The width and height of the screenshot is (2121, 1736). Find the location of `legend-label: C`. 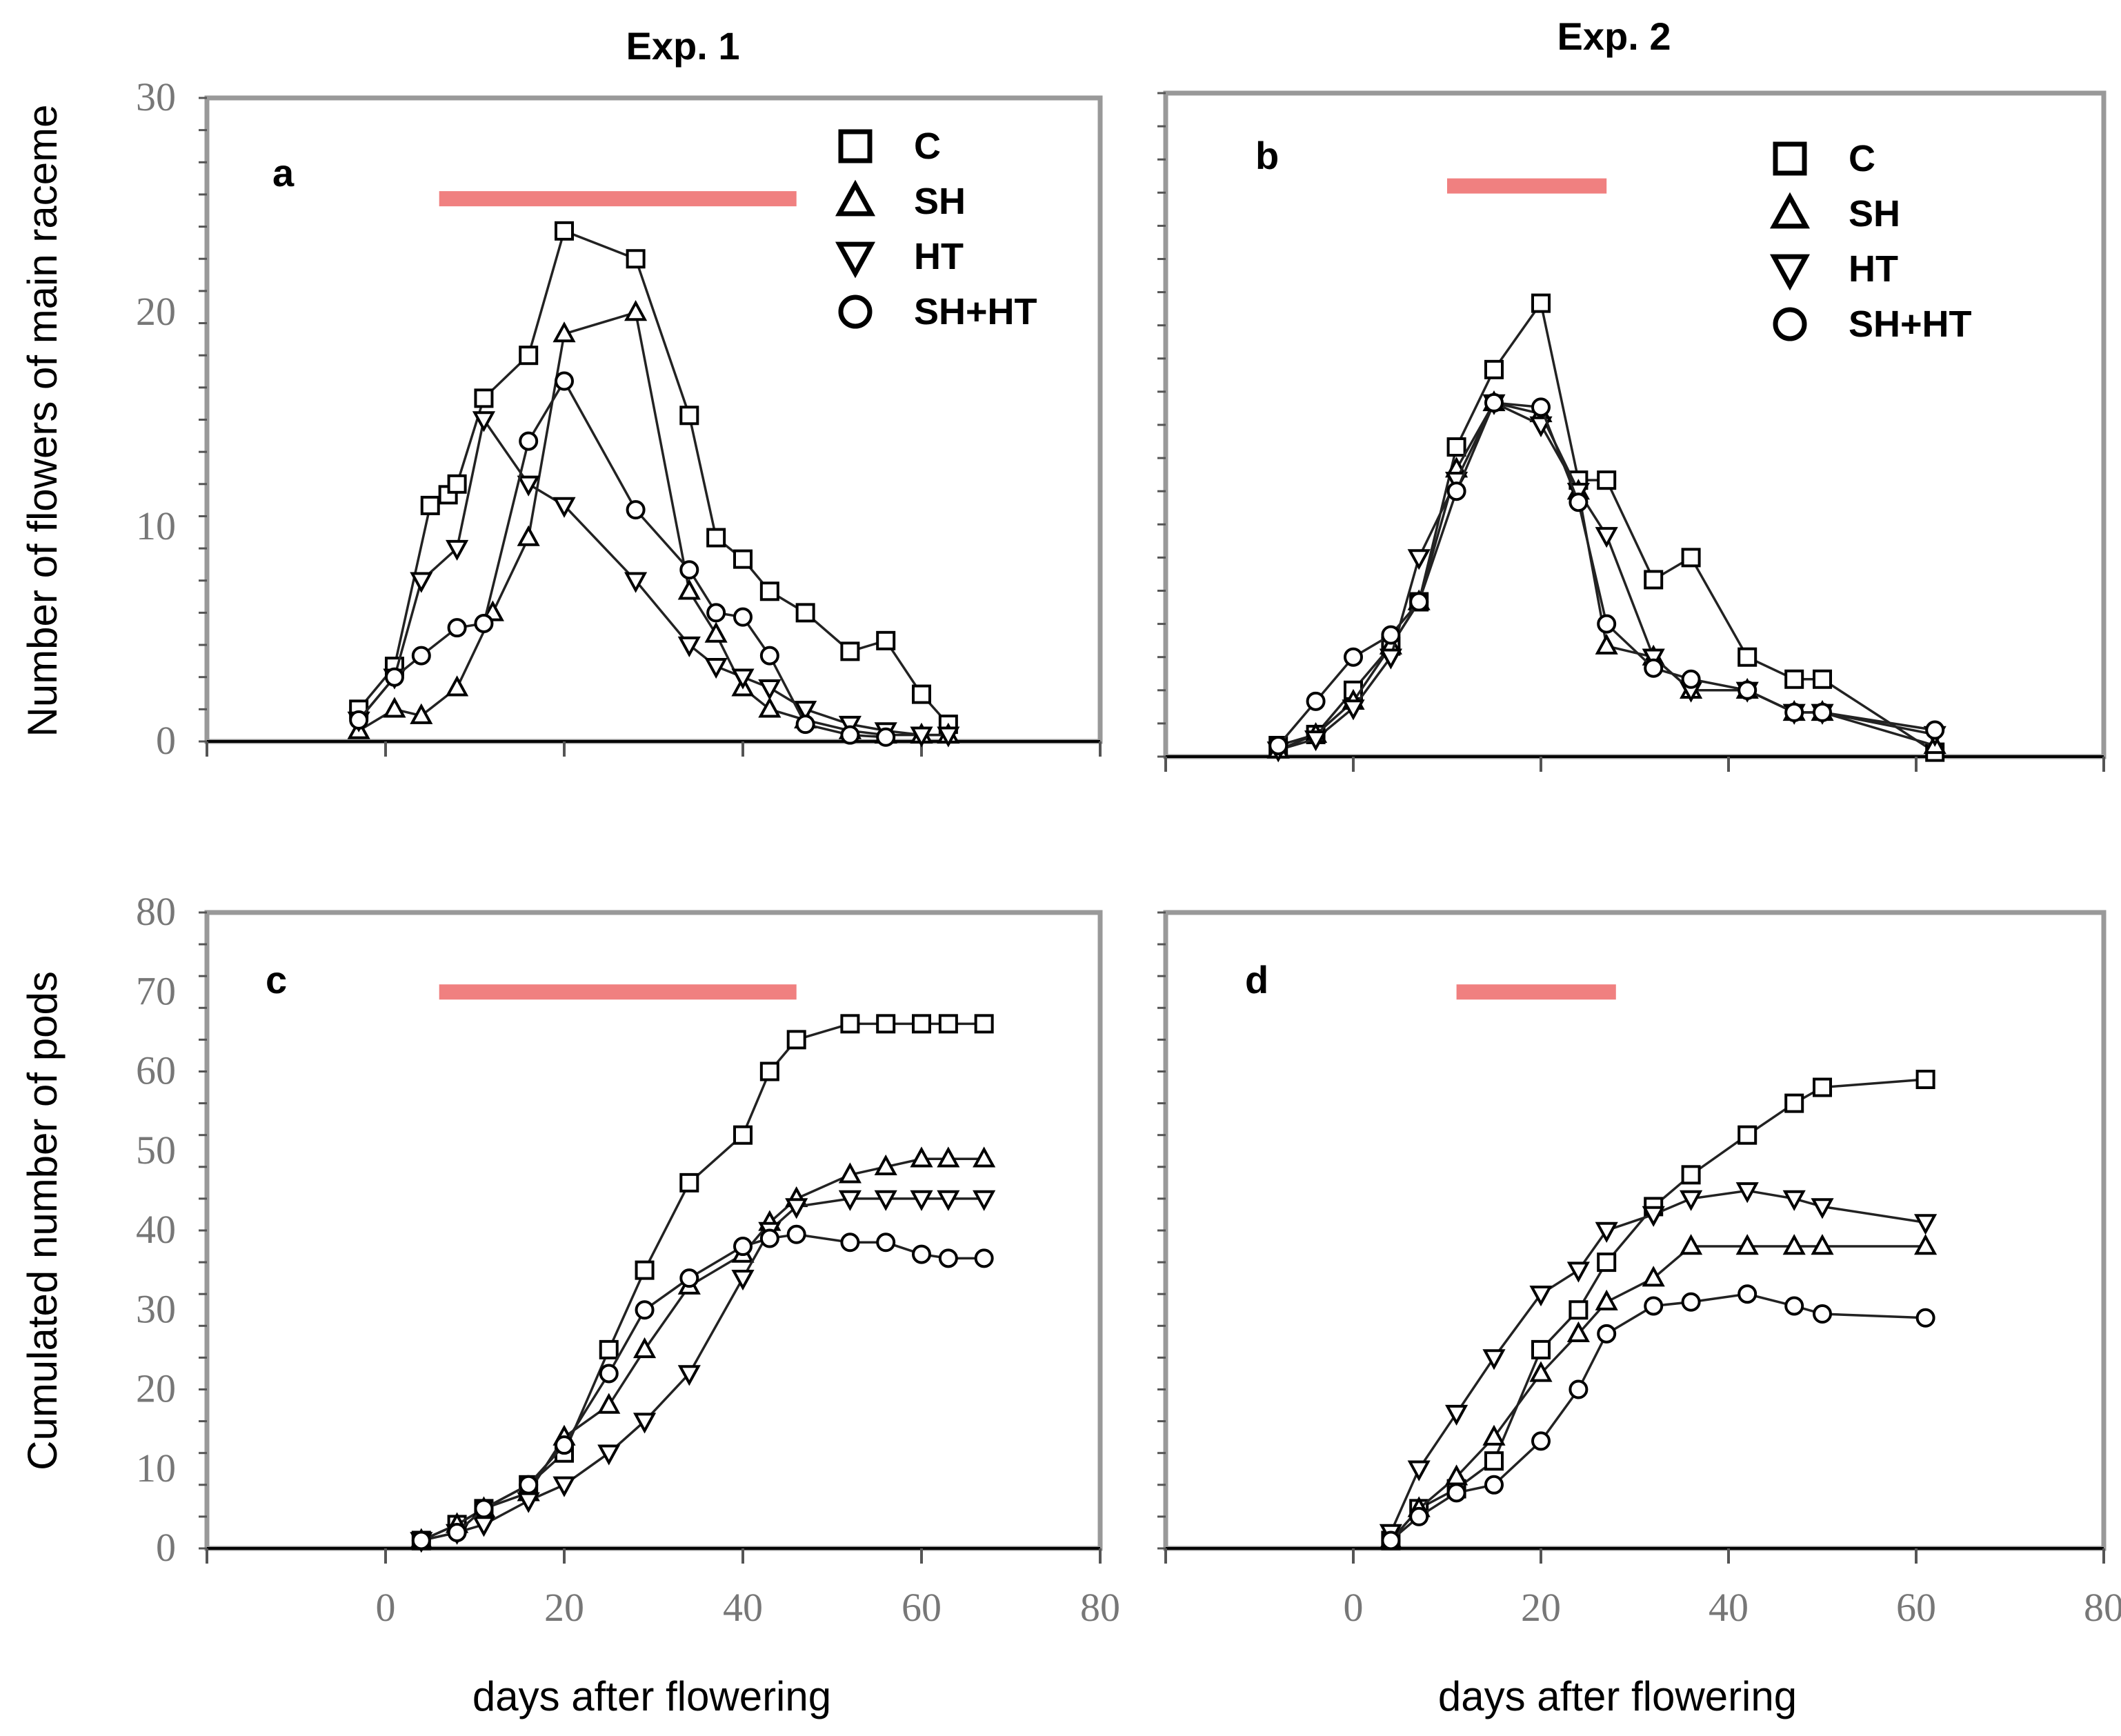

legend-label: C is located at coordinates (1862, 158).